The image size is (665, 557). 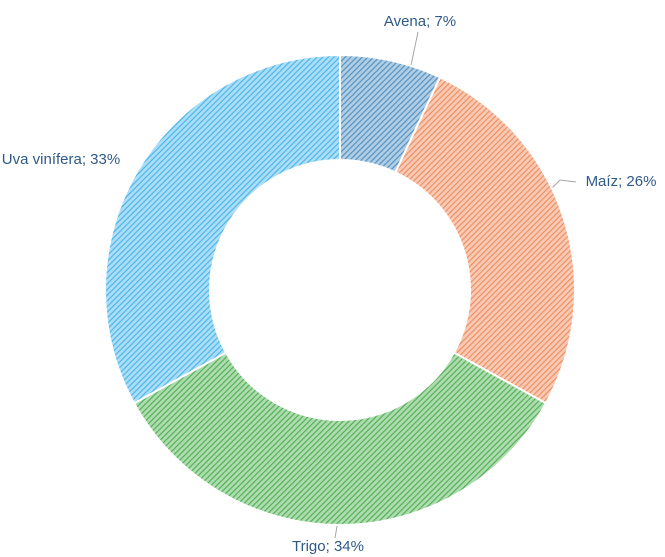 I want to click on data-label: Avena; 7%, so click(x=420, y=21).